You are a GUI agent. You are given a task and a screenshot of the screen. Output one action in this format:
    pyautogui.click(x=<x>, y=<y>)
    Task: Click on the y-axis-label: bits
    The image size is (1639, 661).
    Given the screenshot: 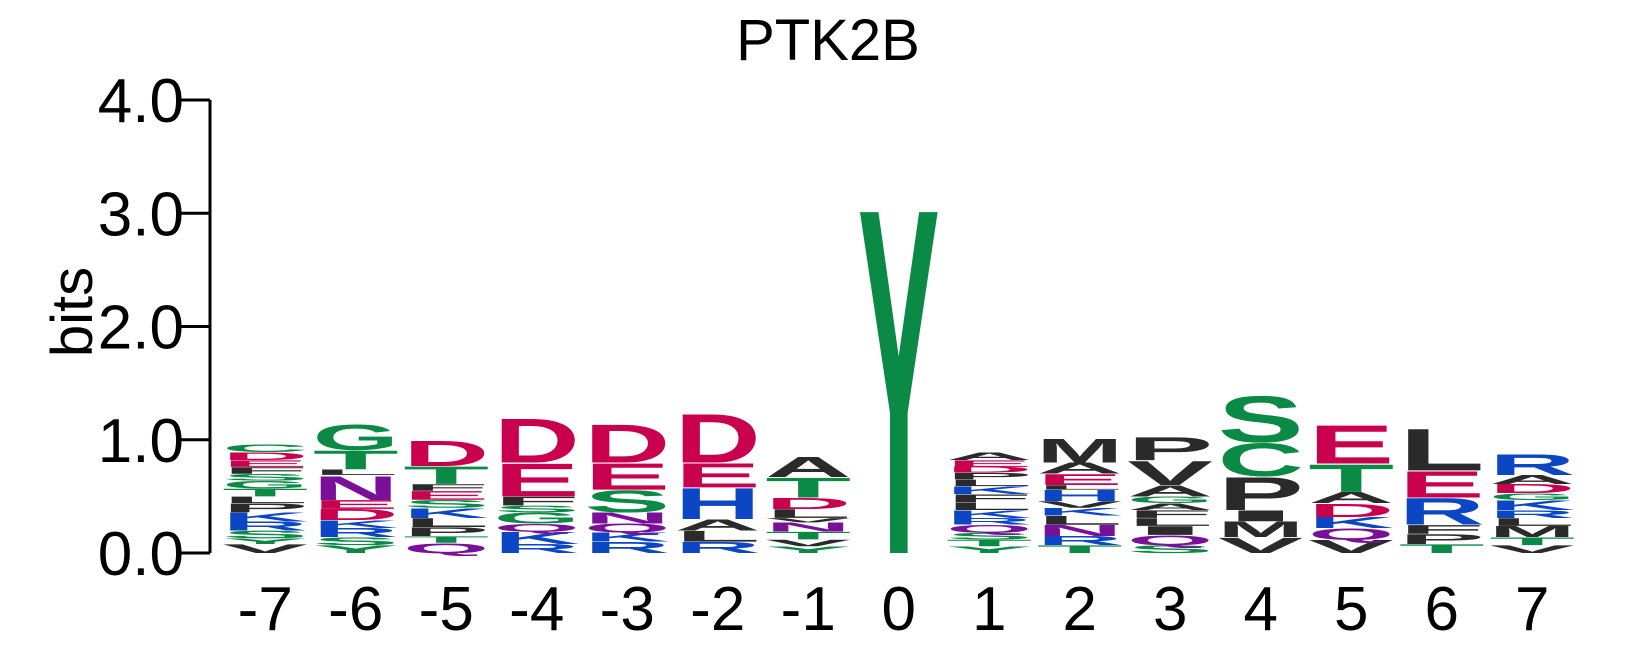 What is the action you would take?
    pyautogui.click(x=72, y=312)
    